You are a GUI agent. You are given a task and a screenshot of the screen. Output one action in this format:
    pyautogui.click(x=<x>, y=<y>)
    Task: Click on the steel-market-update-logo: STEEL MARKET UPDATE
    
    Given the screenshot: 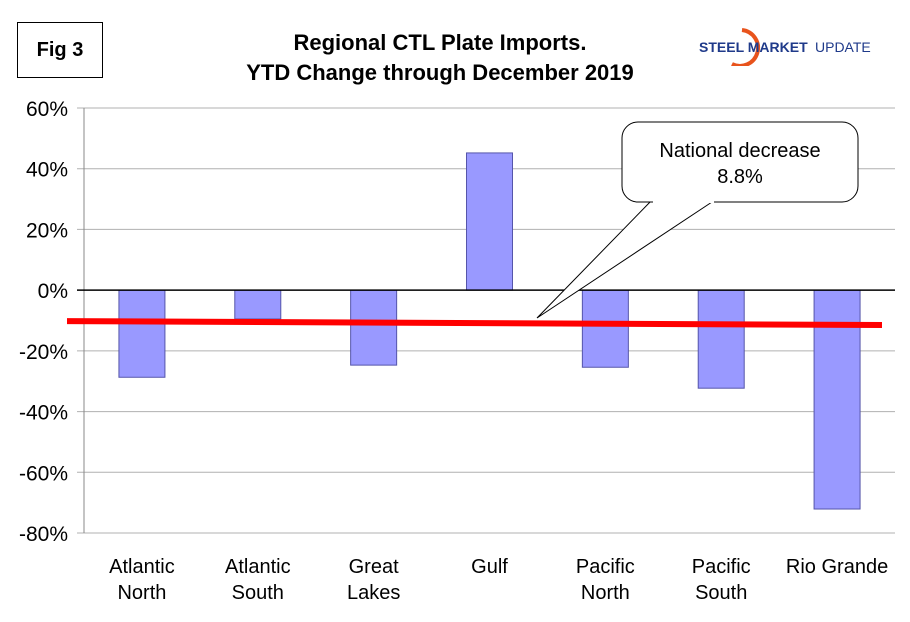 What is the action you would take?
    pyautogui.click(x=785, y=47)
    